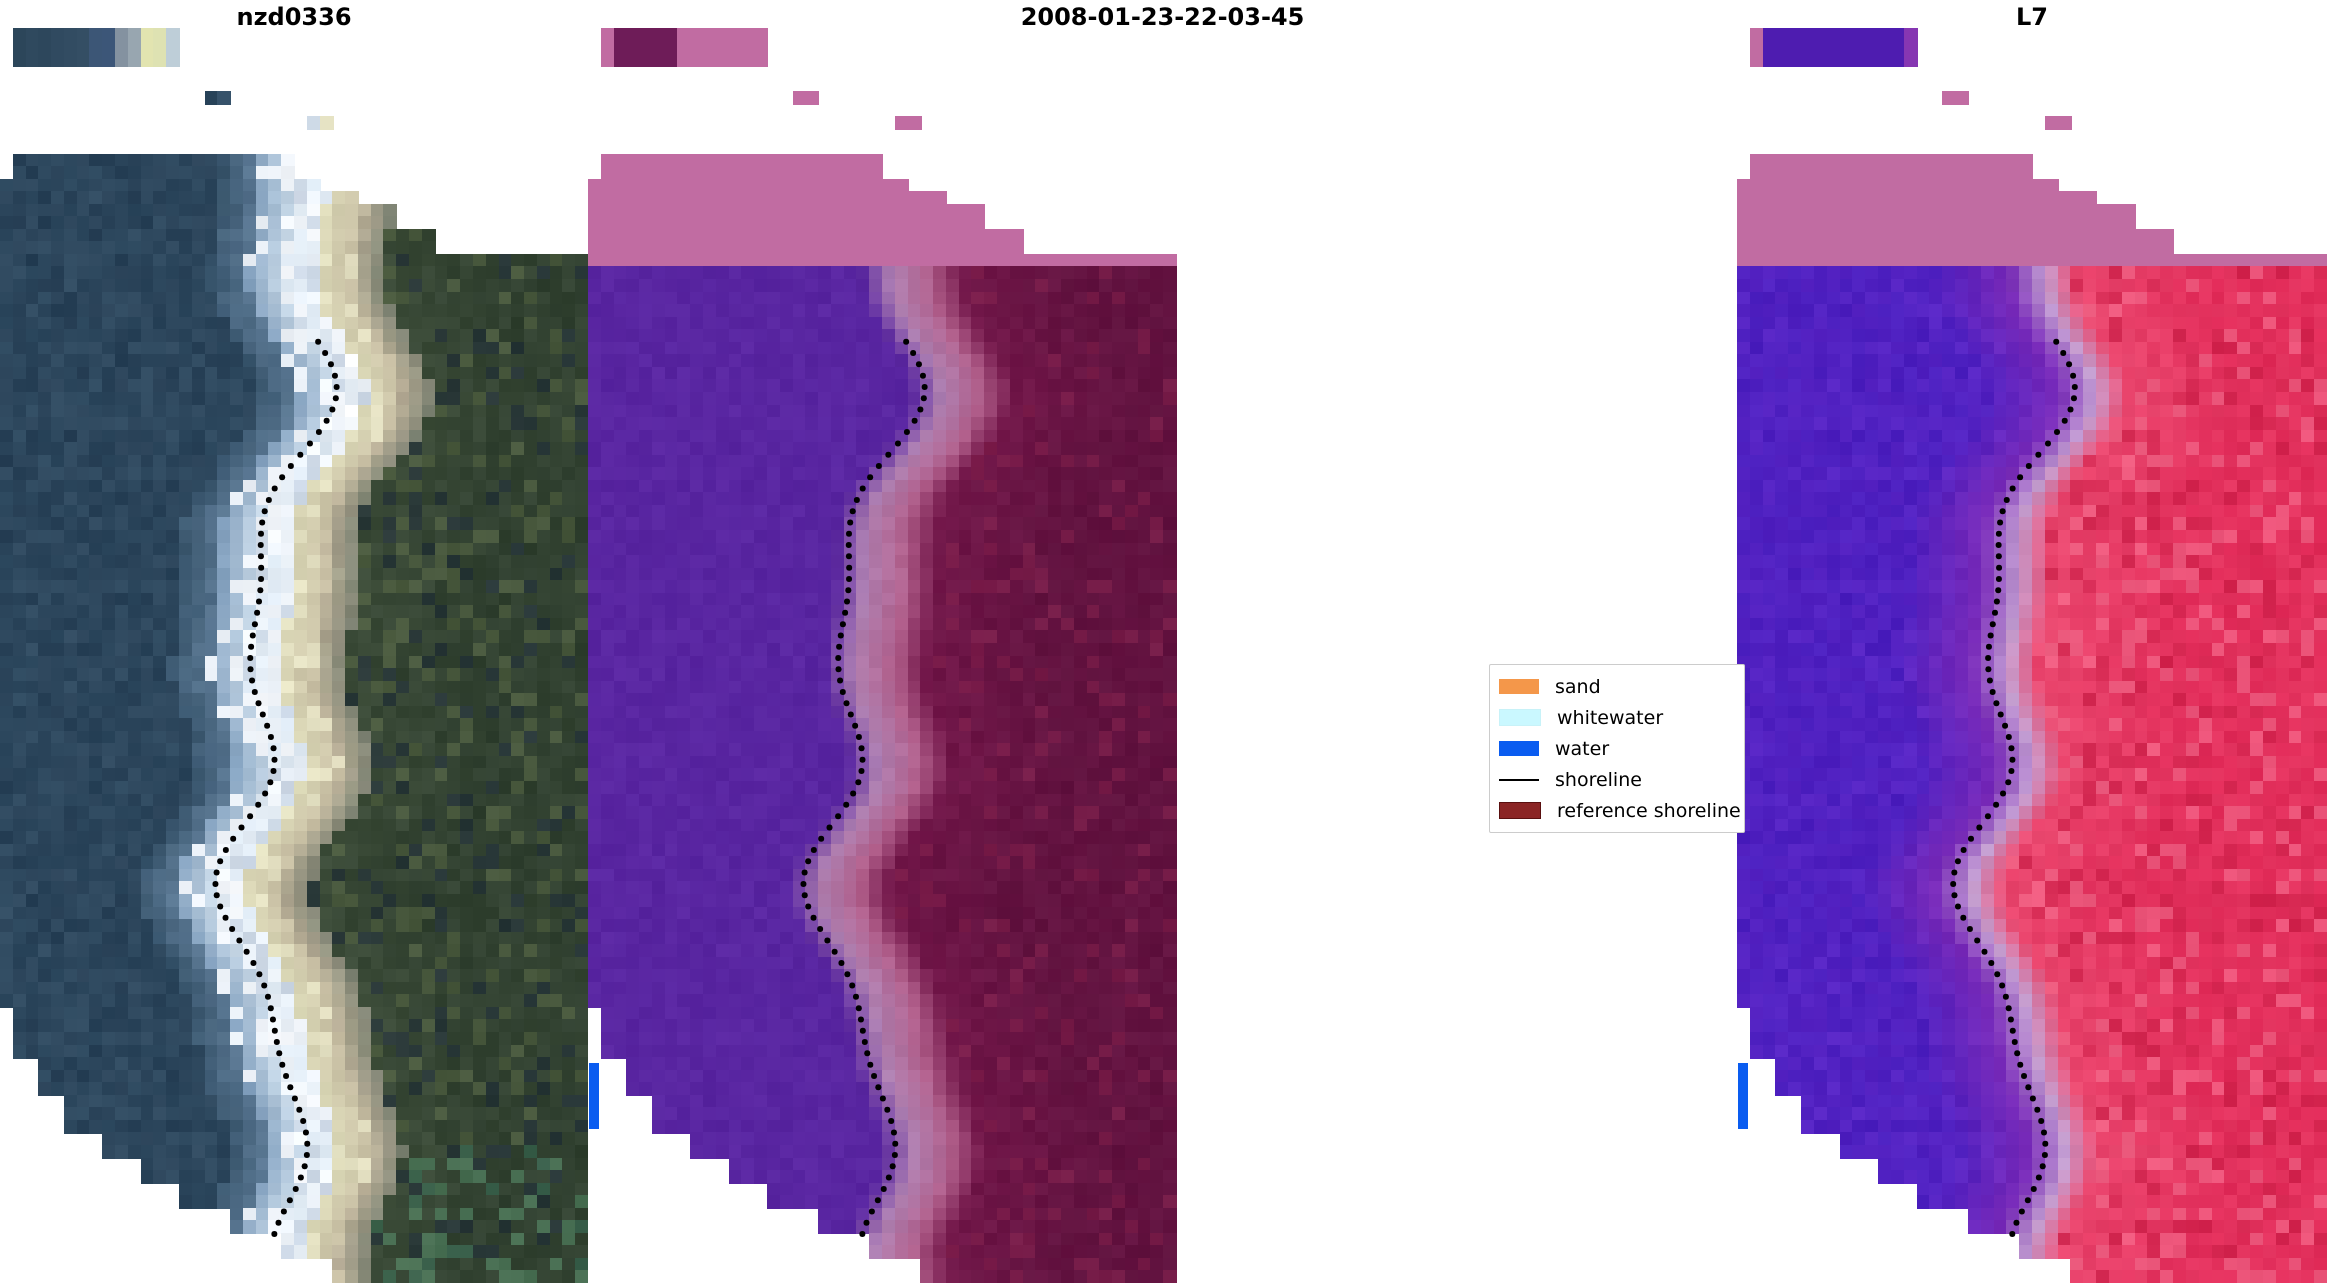  What do you see at coordinates (1520, 810) in the screenshot?
I see `reference-shoreline-swatch-icon` at bounding box center [1520, 810].